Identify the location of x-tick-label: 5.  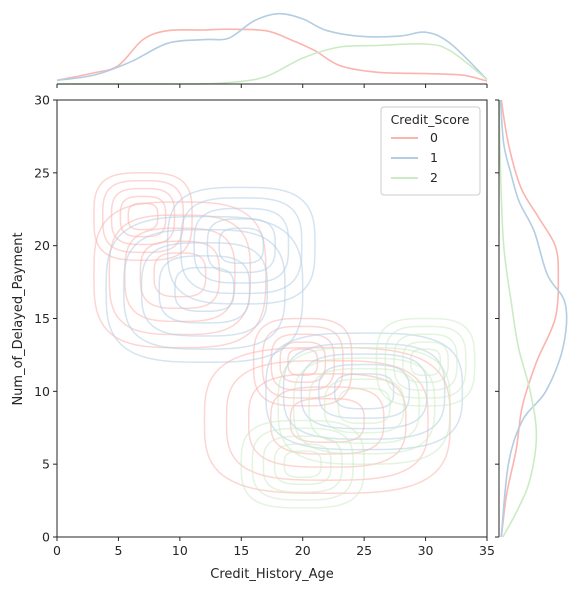
(118, 550).